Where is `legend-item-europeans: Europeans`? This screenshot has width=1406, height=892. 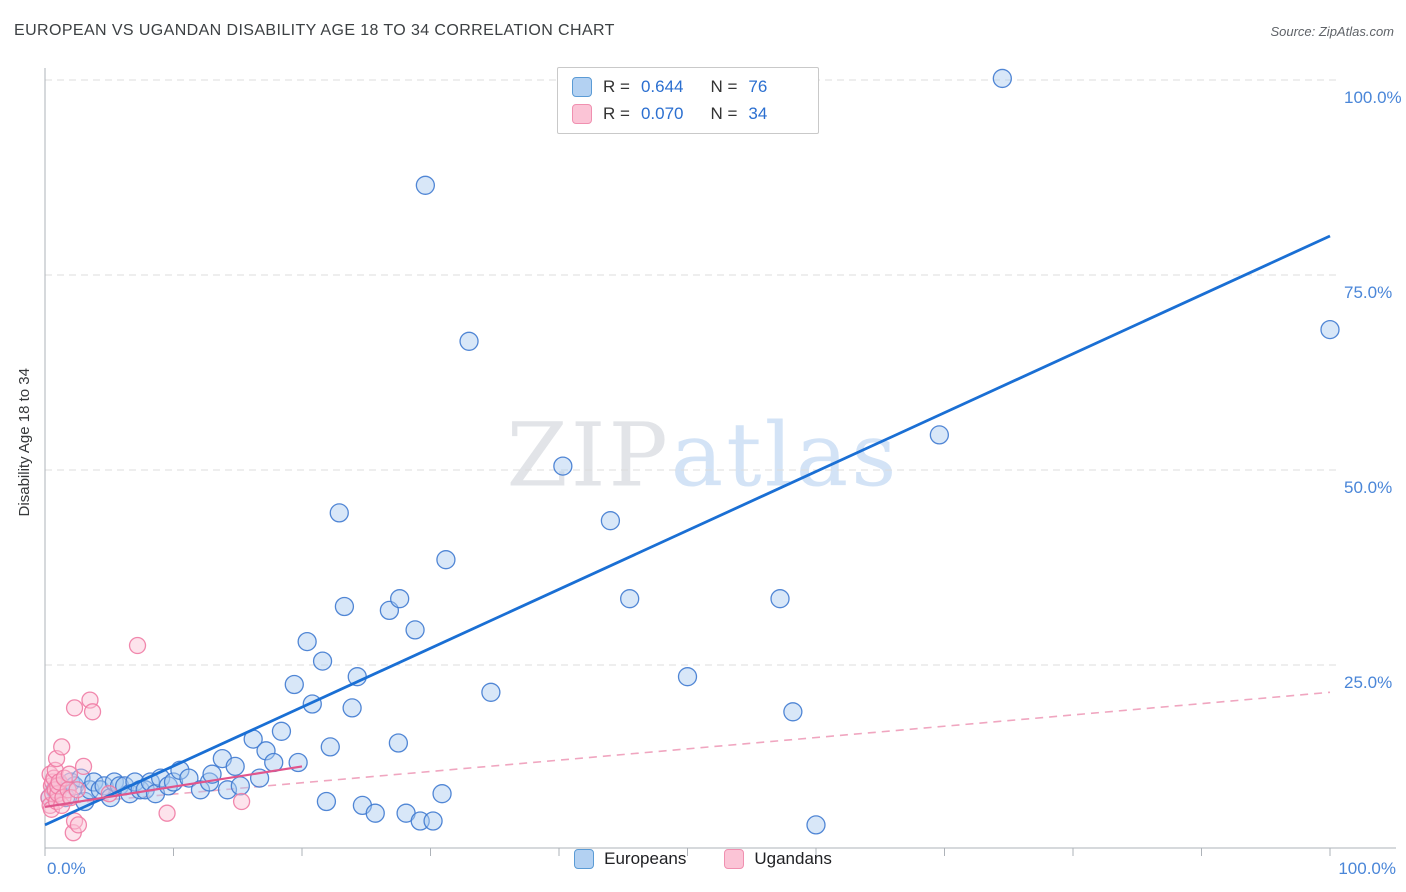
legend-item-europeans: Europeans is located at coordinates (630, 859).